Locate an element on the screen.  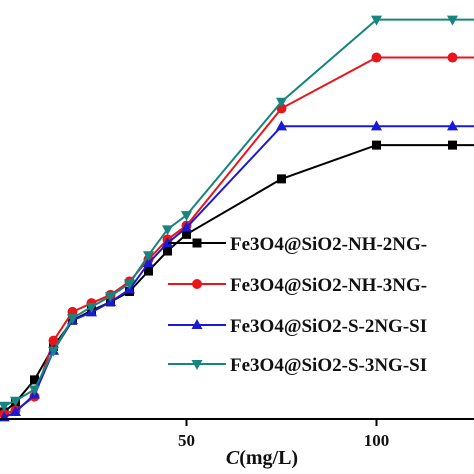
x-axis-title-var: C is located at coordinates (233, 458).